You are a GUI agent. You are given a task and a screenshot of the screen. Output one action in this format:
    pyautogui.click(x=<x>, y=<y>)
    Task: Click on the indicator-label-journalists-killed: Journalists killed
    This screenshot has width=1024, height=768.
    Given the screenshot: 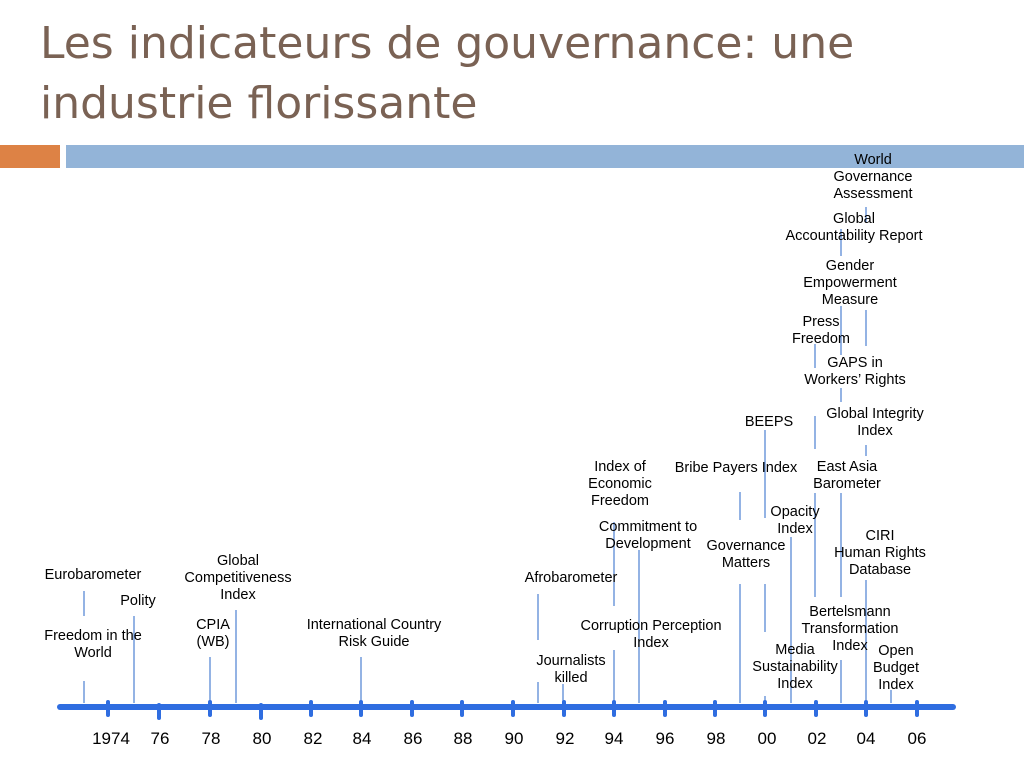 What is the action you would take?
    pyautogui.click(x=570, y=670)
    